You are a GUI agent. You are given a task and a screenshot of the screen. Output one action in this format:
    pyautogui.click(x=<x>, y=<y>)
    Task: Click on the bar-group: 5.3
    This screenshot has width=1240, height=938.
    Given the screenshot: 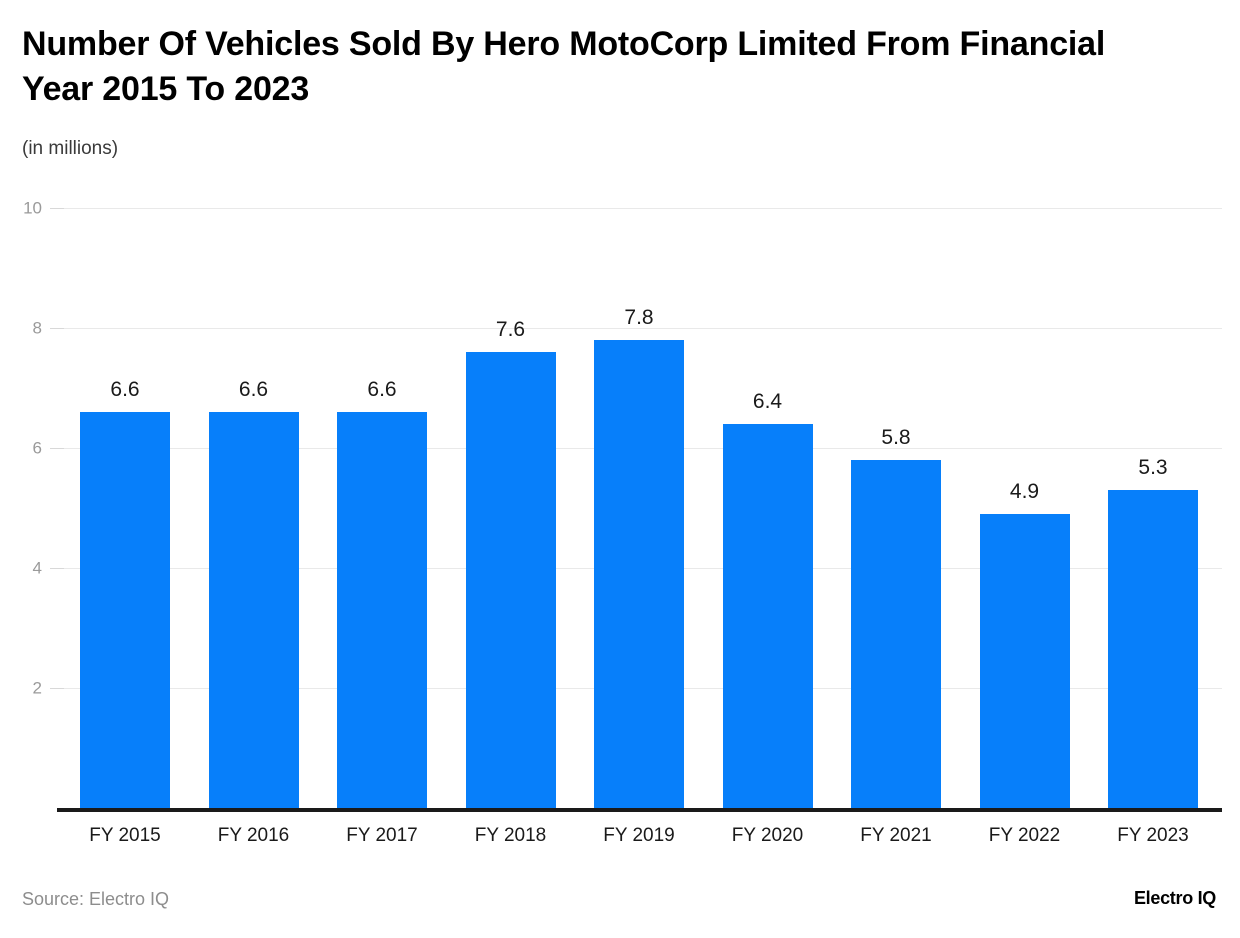 What is the action you would take?
    pyautogui.click(x=1153, y=632)
    